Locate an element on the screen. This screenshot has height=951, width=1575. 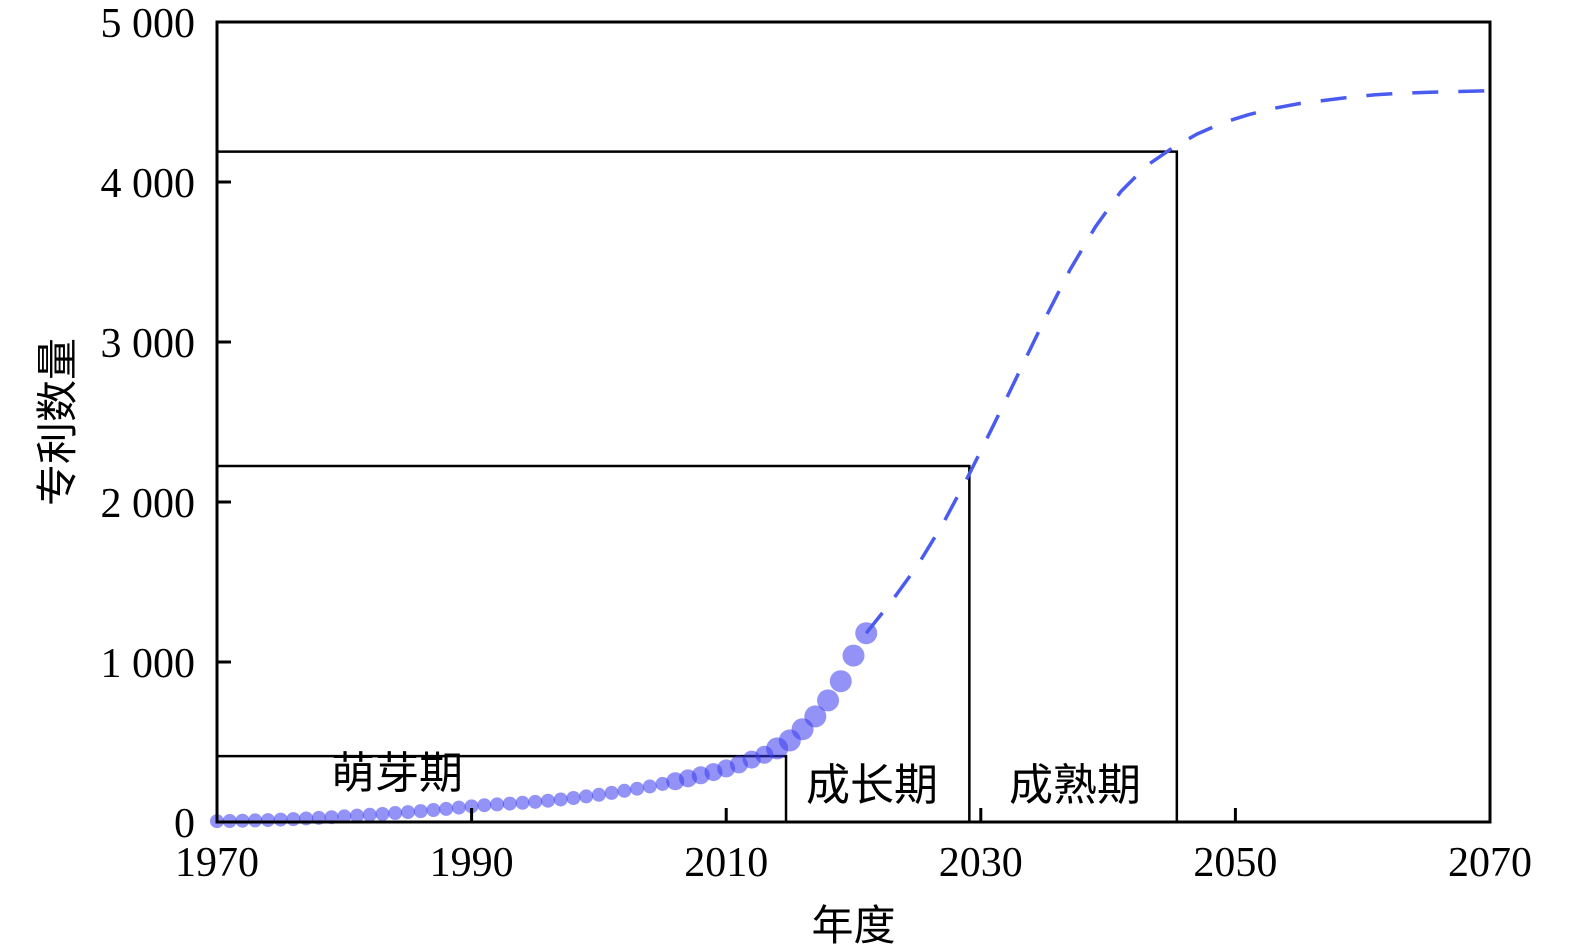
y-tick-labels: 0 1 000 2 000 3 000 4 000 5 000 is located at coordinates (148, 424).